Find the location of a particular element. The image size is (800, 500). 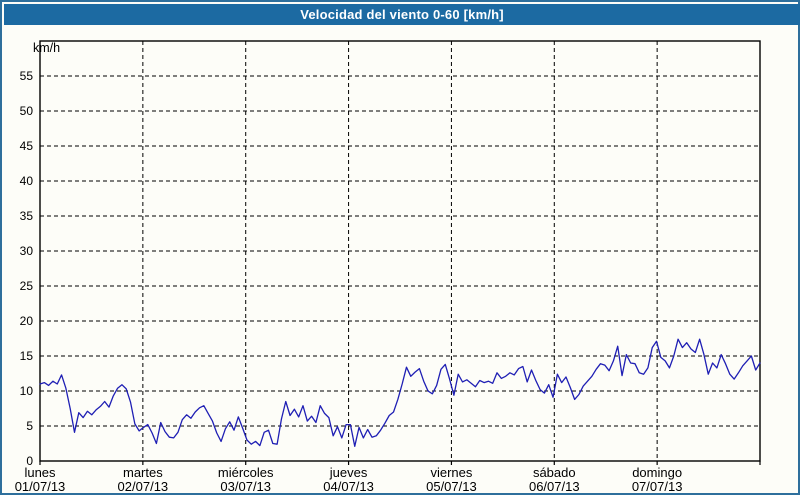

x-axis-day-label: miércoles is located at coordinates (246, 472).